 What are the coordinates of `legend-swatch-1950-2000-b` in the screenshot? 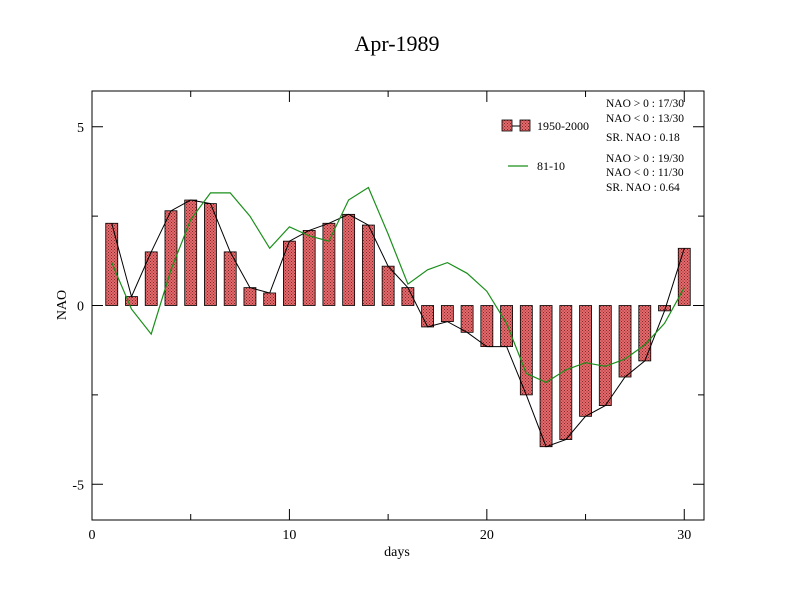 It's located at (525, 125).